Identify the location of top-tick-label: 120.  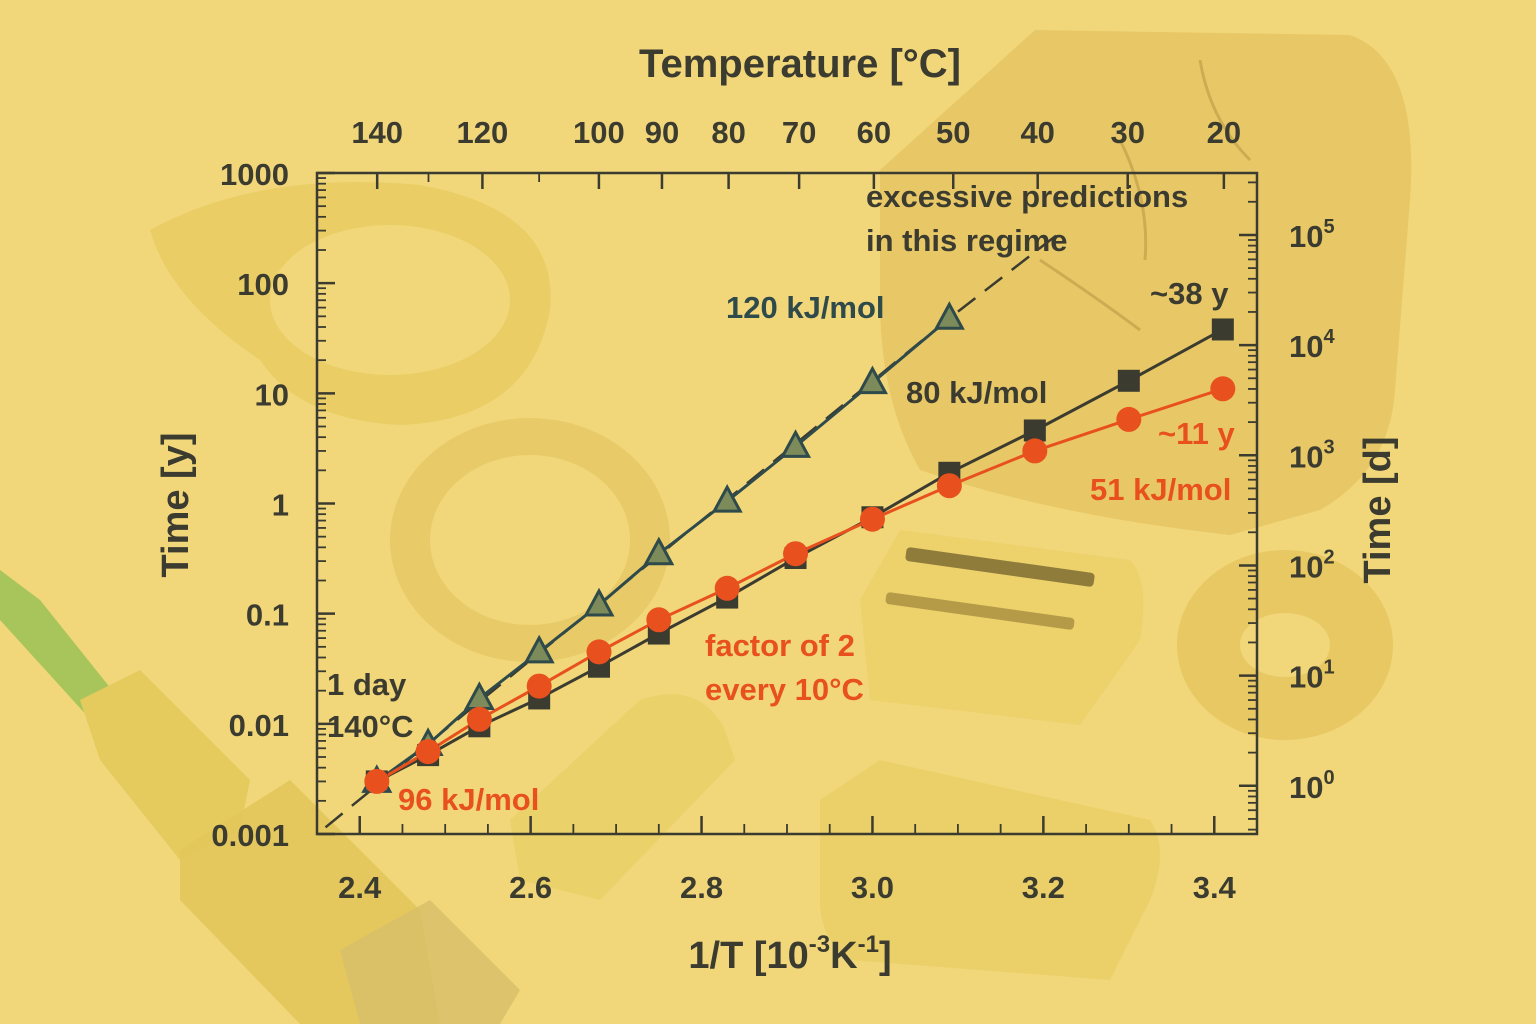
(483, 132).